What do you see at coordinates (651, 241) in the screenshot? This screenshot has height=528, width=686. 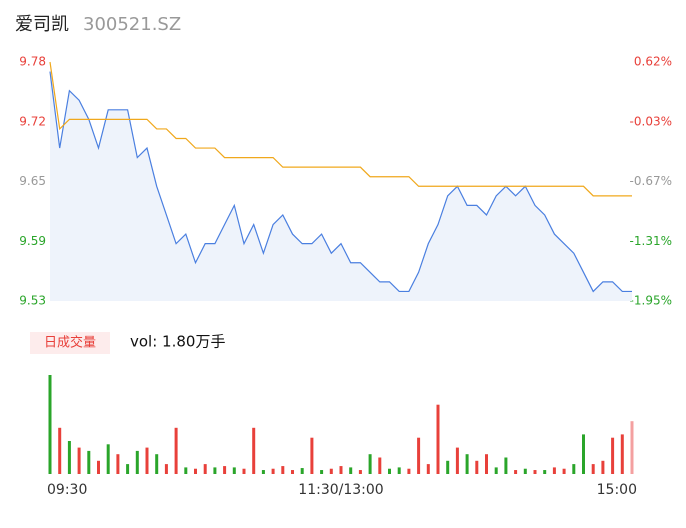 I see `y2-tick-label: -1.31%` at bounding box center [651, 241].